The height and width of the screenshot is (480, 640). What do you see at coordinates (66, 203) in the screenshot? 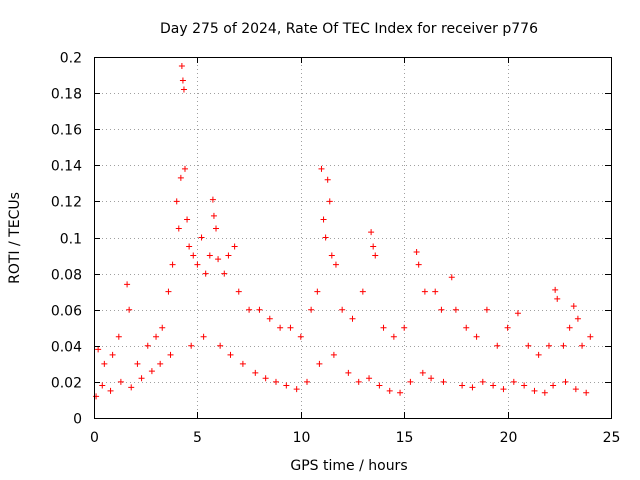
I see `y-tick-label: 0.12` at bounding box center [66, 203].